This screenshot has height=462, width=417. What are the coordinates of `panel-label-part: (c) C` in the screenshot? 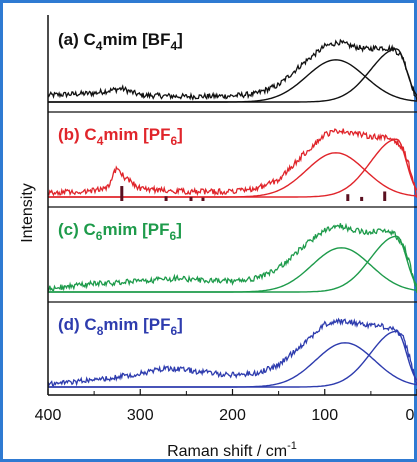 It's located at (77, 229).